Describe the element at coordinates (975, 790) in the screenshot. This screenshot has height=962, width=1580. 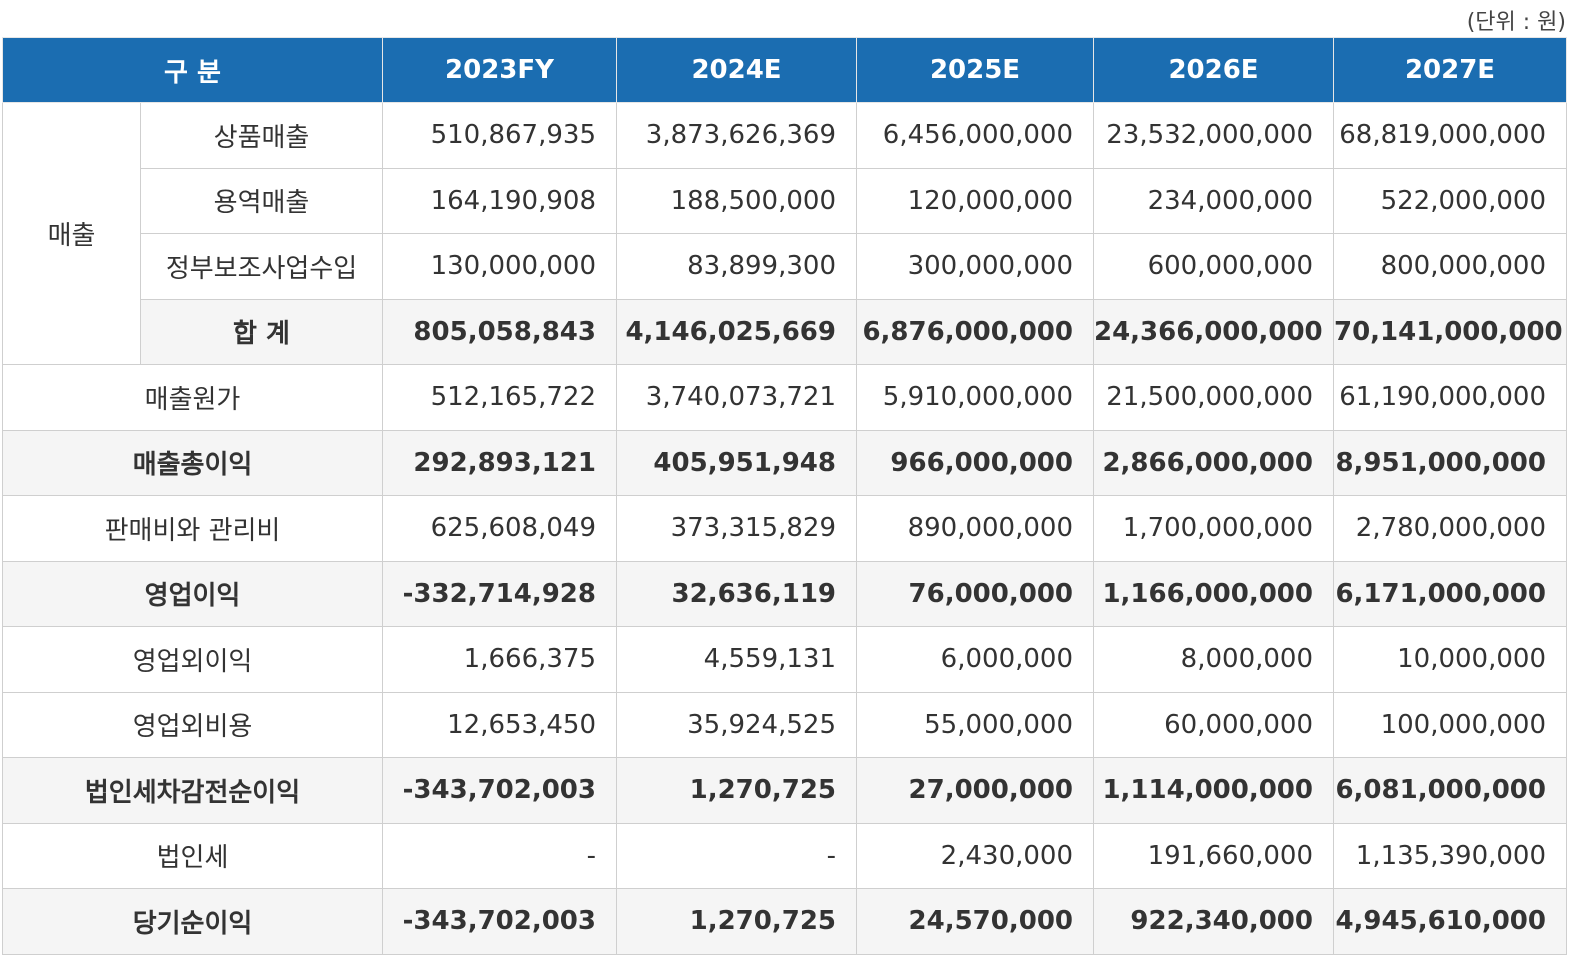
I see `value-cell: 27,000,000` at that location.